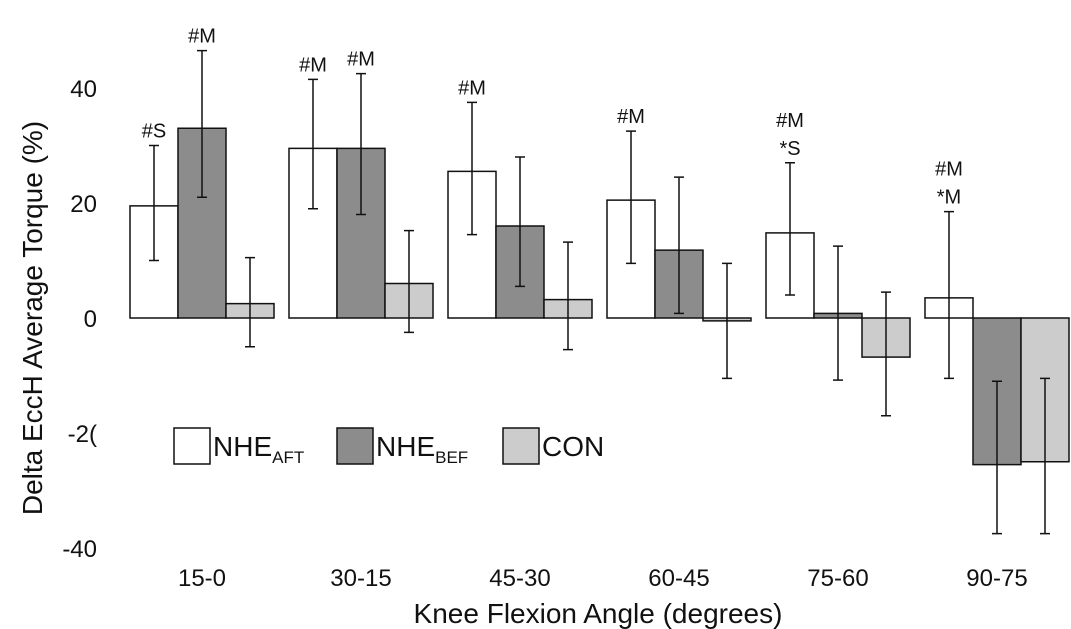  I want to click on x-tick-label-75-60: 75-60, so click(837, 578).